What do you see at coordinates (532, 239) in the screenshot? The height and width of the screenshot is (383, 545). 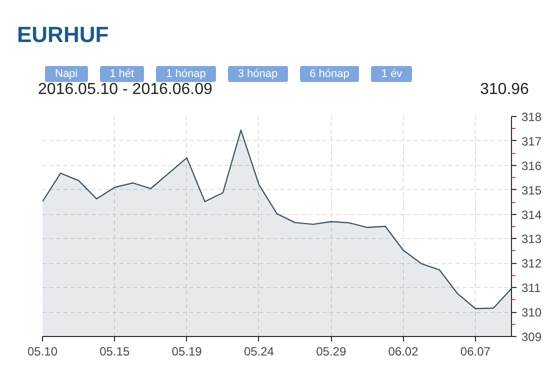 I see `y-tick-label: 313` at bounding box center [532, 239].